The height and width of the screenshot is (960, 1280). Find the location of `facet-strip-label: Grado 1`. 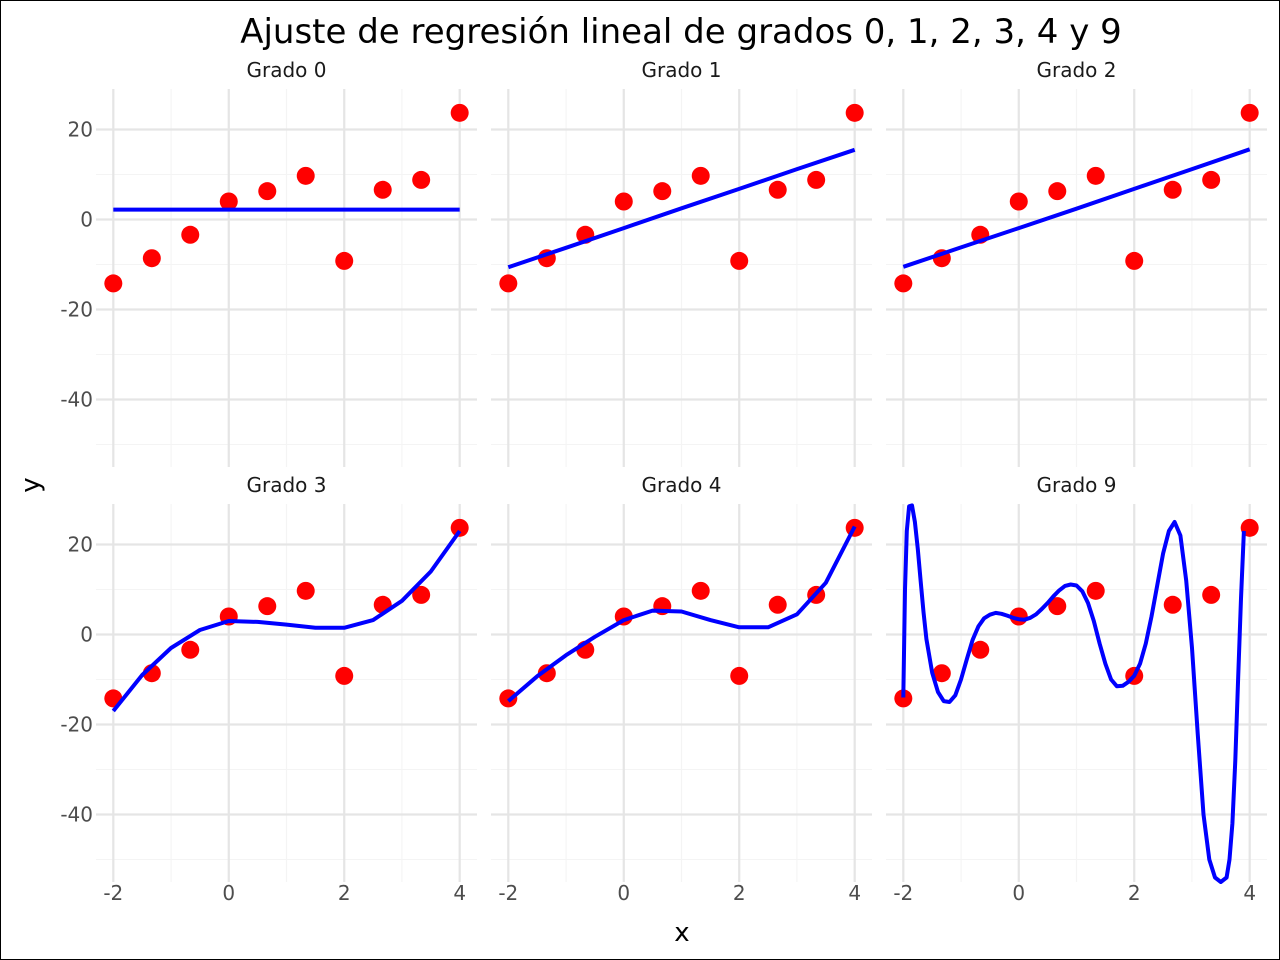

facet-strip-label: Grado 1 is located at coordinates (682, 70).